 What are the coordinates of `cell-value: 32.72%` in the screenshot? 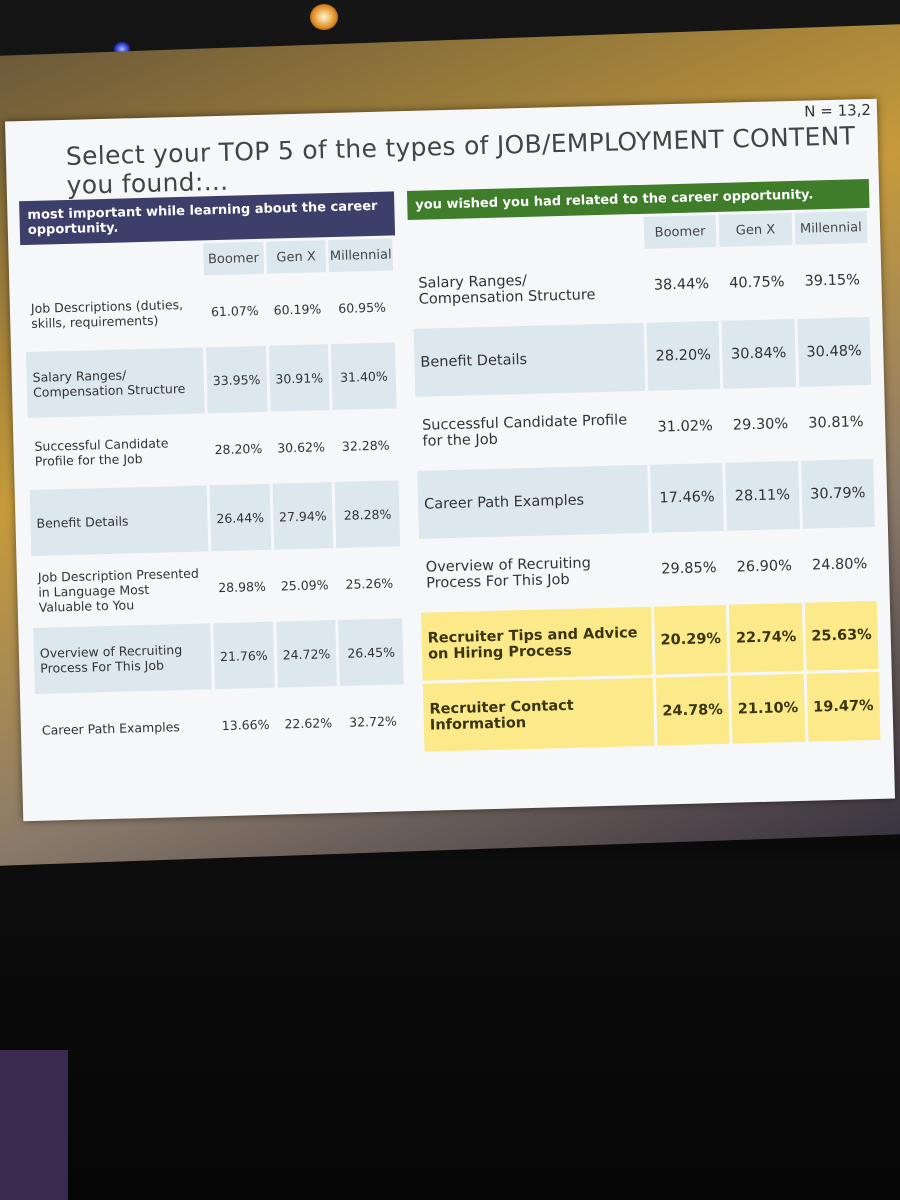 It's located at (372, 721).